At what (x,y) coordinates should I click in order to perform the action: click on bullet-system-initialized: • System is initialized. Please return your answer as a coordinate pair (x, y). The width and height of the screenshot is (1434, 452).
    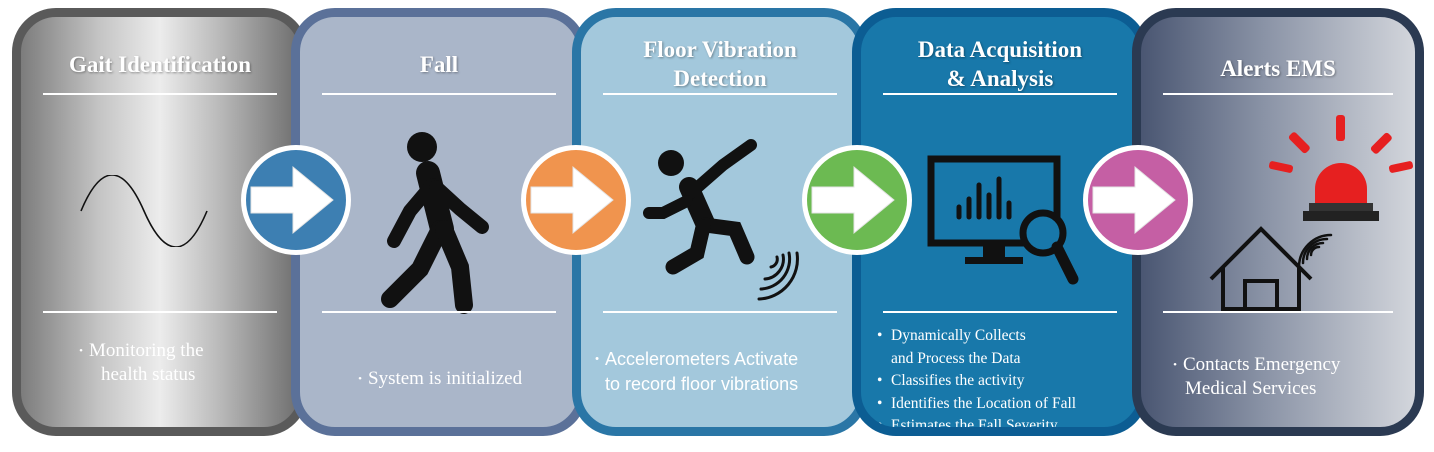
    Looking at the image, I should click on (465, 379).